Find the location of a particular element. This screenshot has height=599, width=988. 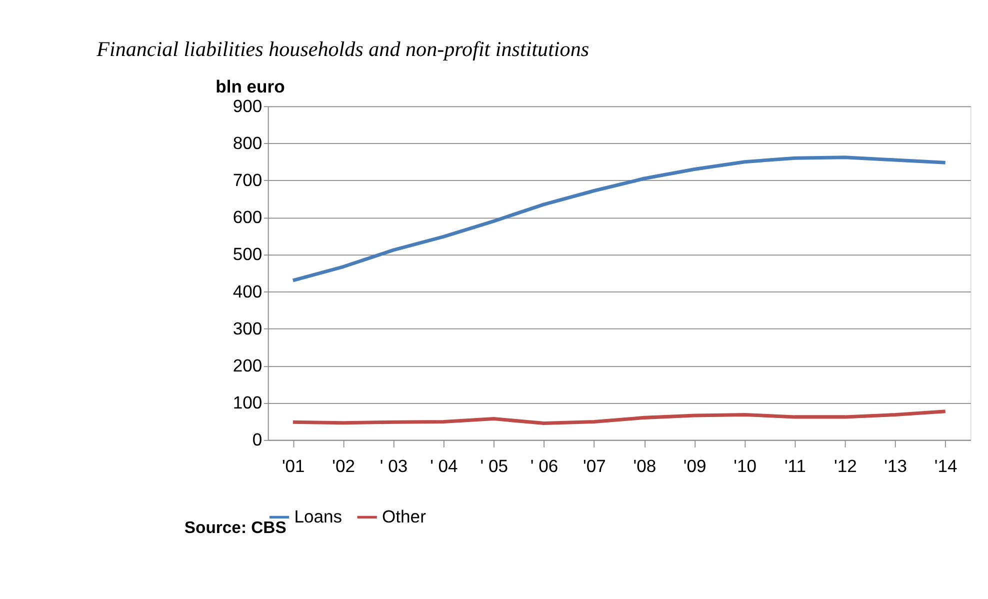

y-tick-label: 300 is located at coordinates (247, 328).